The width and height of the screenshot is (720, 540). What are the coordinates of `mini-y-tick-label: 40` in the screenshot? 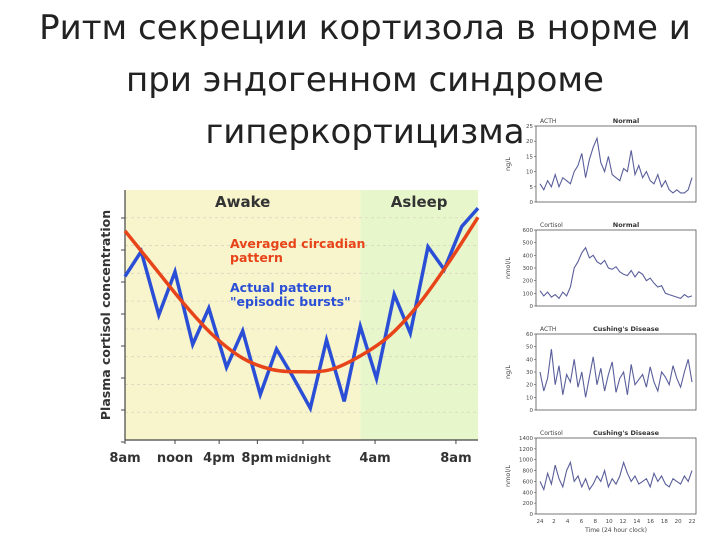 It's located at (529, 360).